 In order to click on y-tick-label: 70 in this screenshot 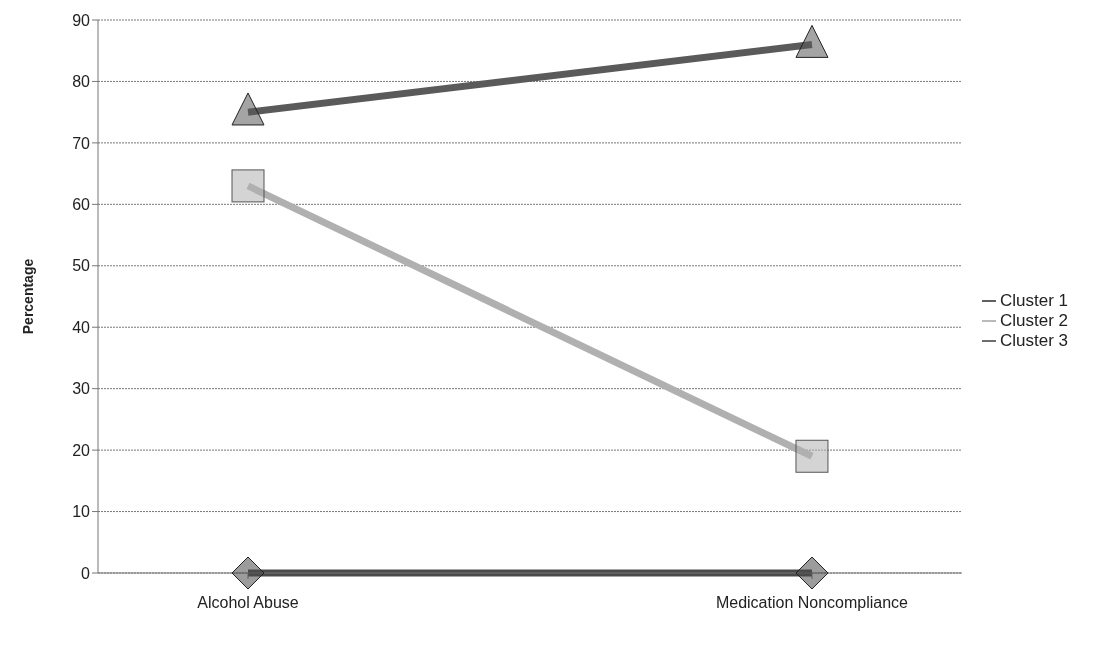, I will do `click(81, 143)`.